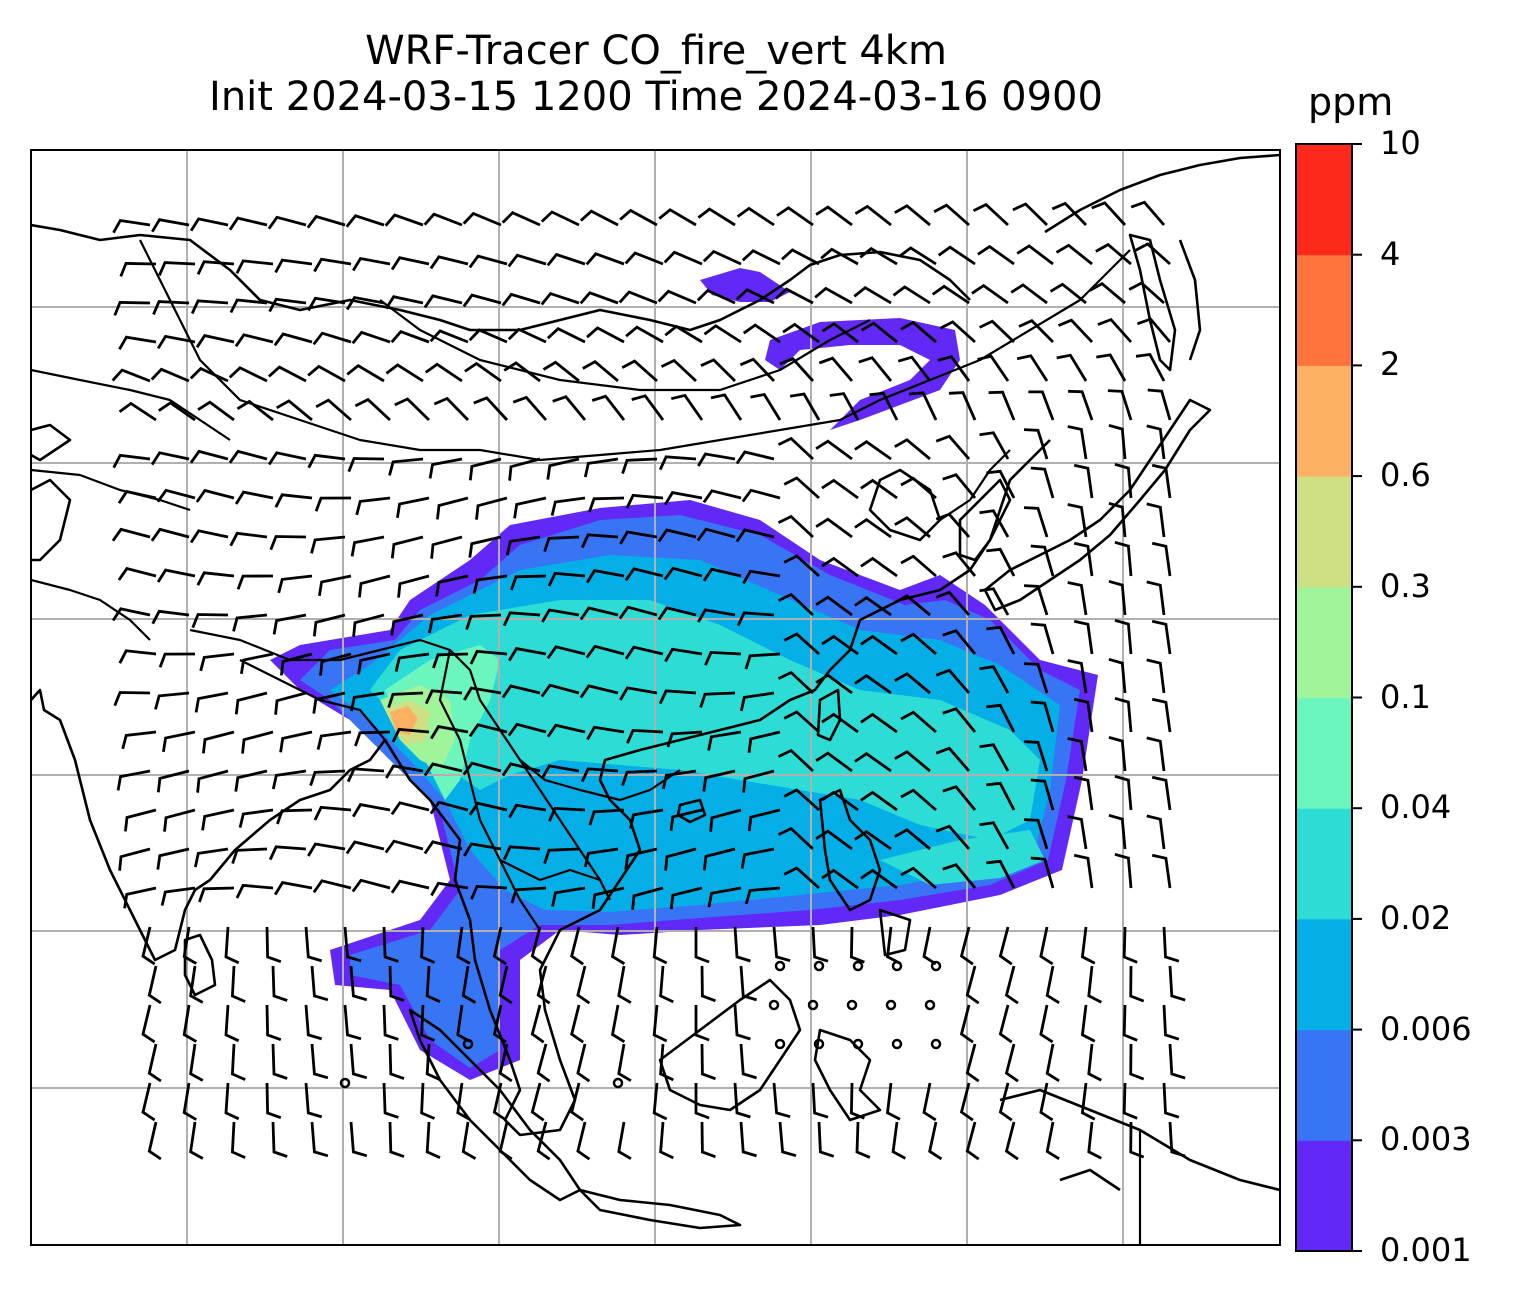 The height and width of the screenshot is (1306, 1528). I want to click on coastline-bohai, so click(905, 505).